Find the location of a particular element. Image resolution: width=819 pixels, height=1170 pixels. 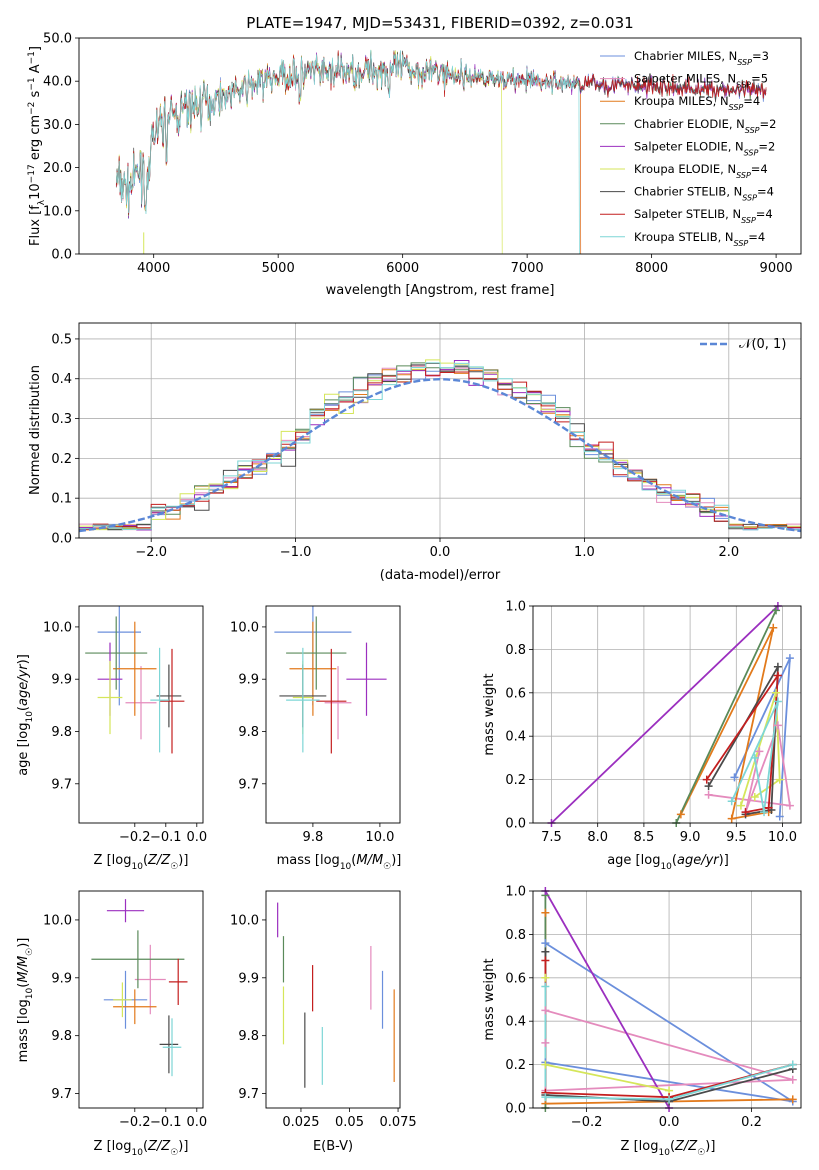

weight_vs_age-ylabel: mass weight is located at coordinates (489, 714).